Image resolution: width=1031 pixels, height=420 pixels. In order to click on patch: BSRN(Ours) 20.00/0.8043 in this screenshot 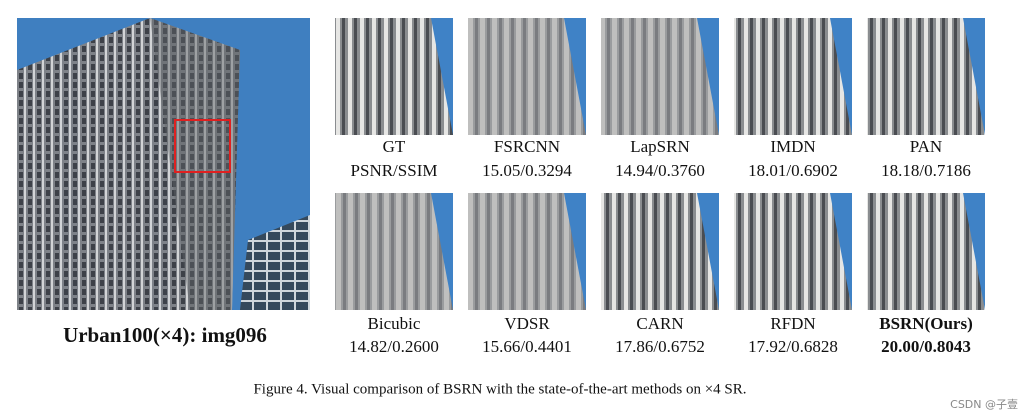, I will do `click(926, 274)`.